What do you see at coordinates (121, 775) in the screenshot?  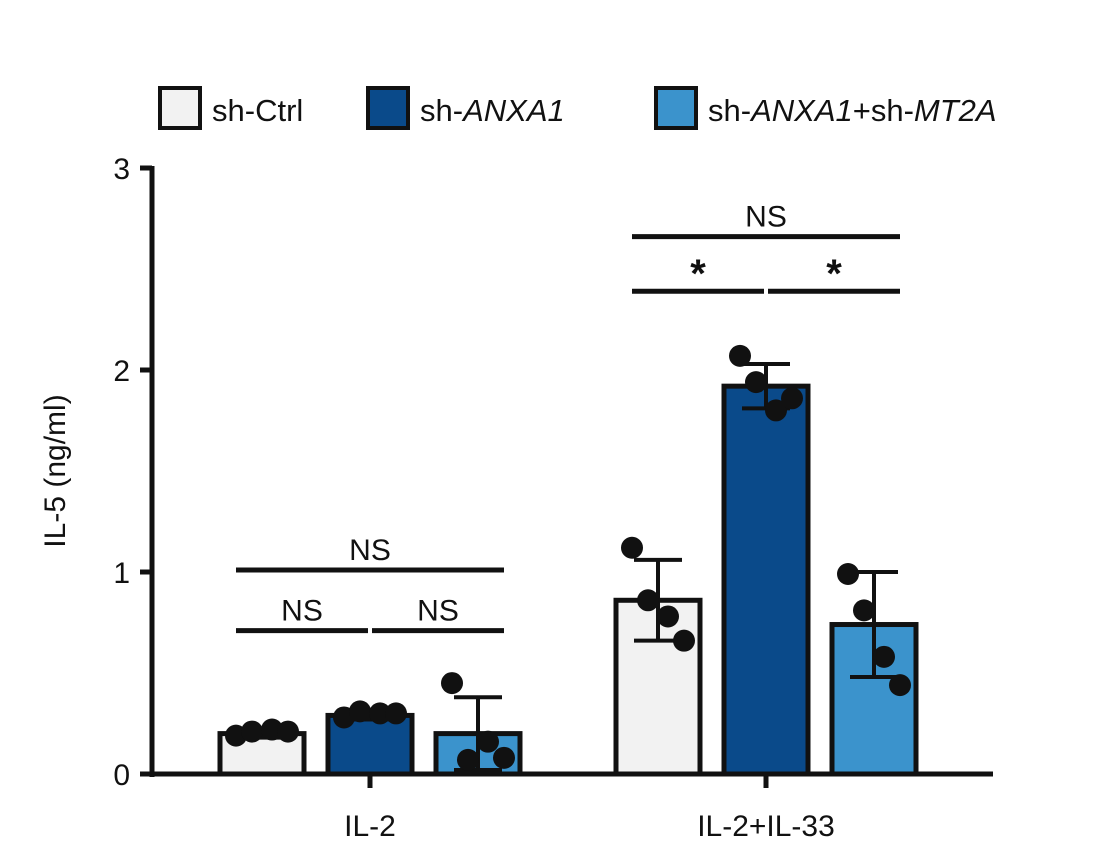 I see `y-tick-label: 0` at bounding box center [121, 775].